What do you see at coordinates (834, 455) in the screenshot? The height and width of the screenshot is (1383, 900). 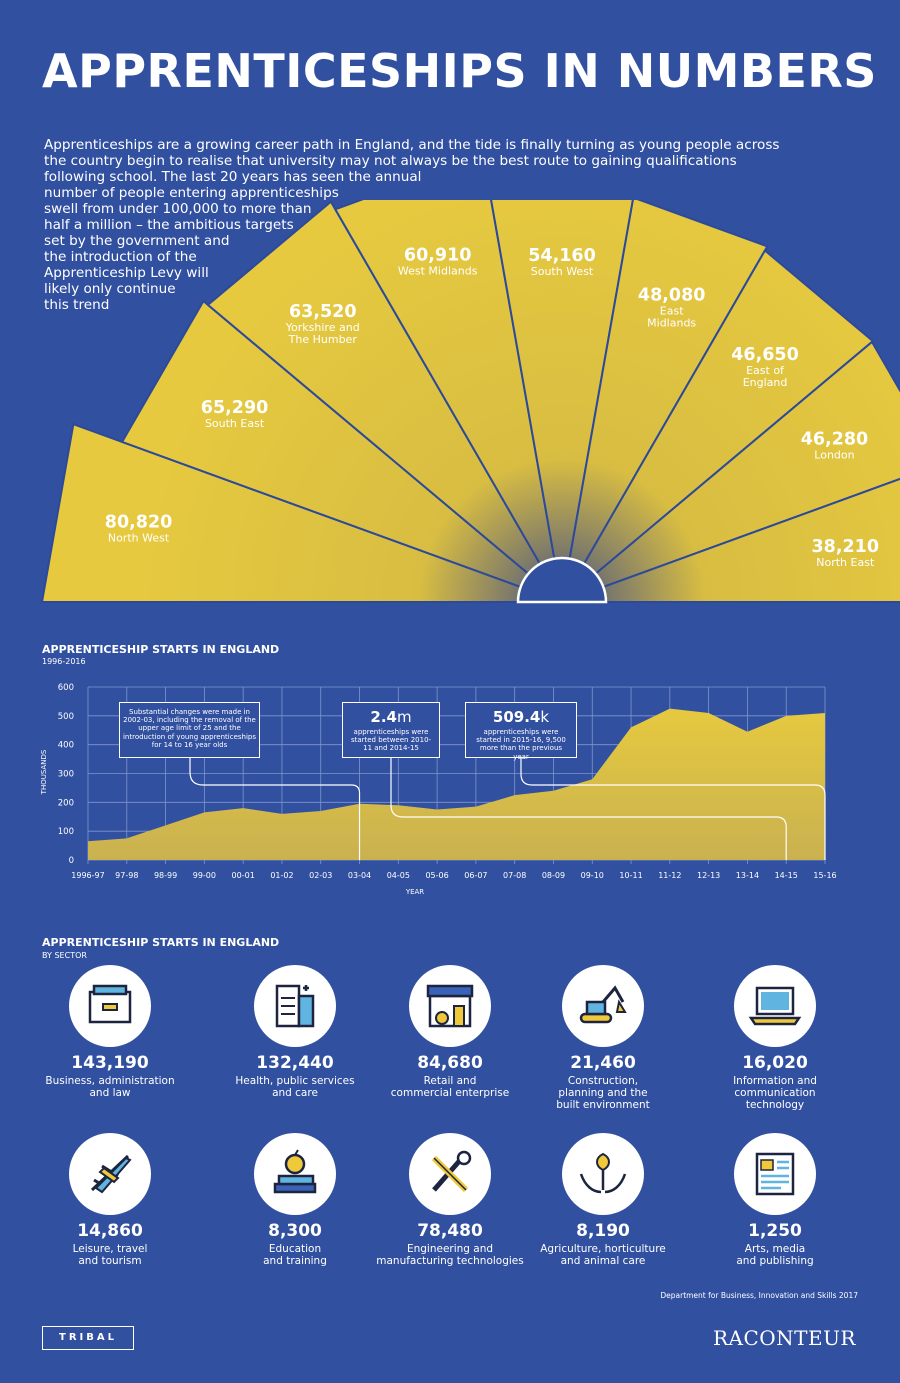 I see `region-name: London` at bounding box center [834, 455].